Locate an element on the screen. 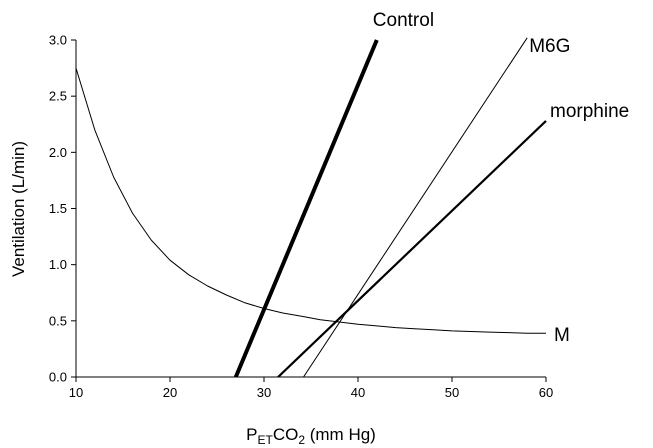 Image resolution: width=653 pixels, height=448 pixels. y-tick-label: 0.5 is located at coordinates (58, 320).